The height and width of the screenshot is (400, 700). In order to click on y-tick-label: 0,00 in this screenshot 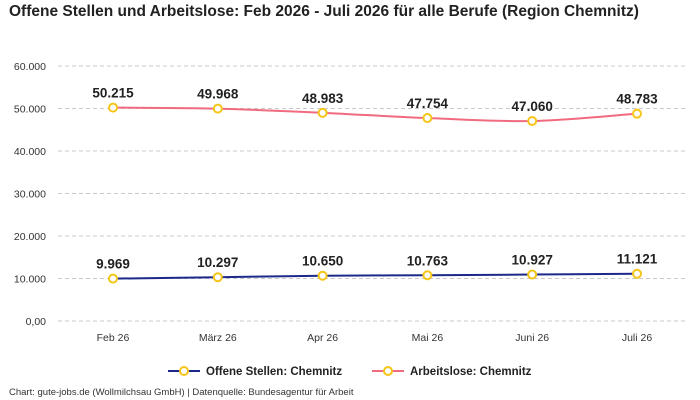, I will do `click(36, 322)`.